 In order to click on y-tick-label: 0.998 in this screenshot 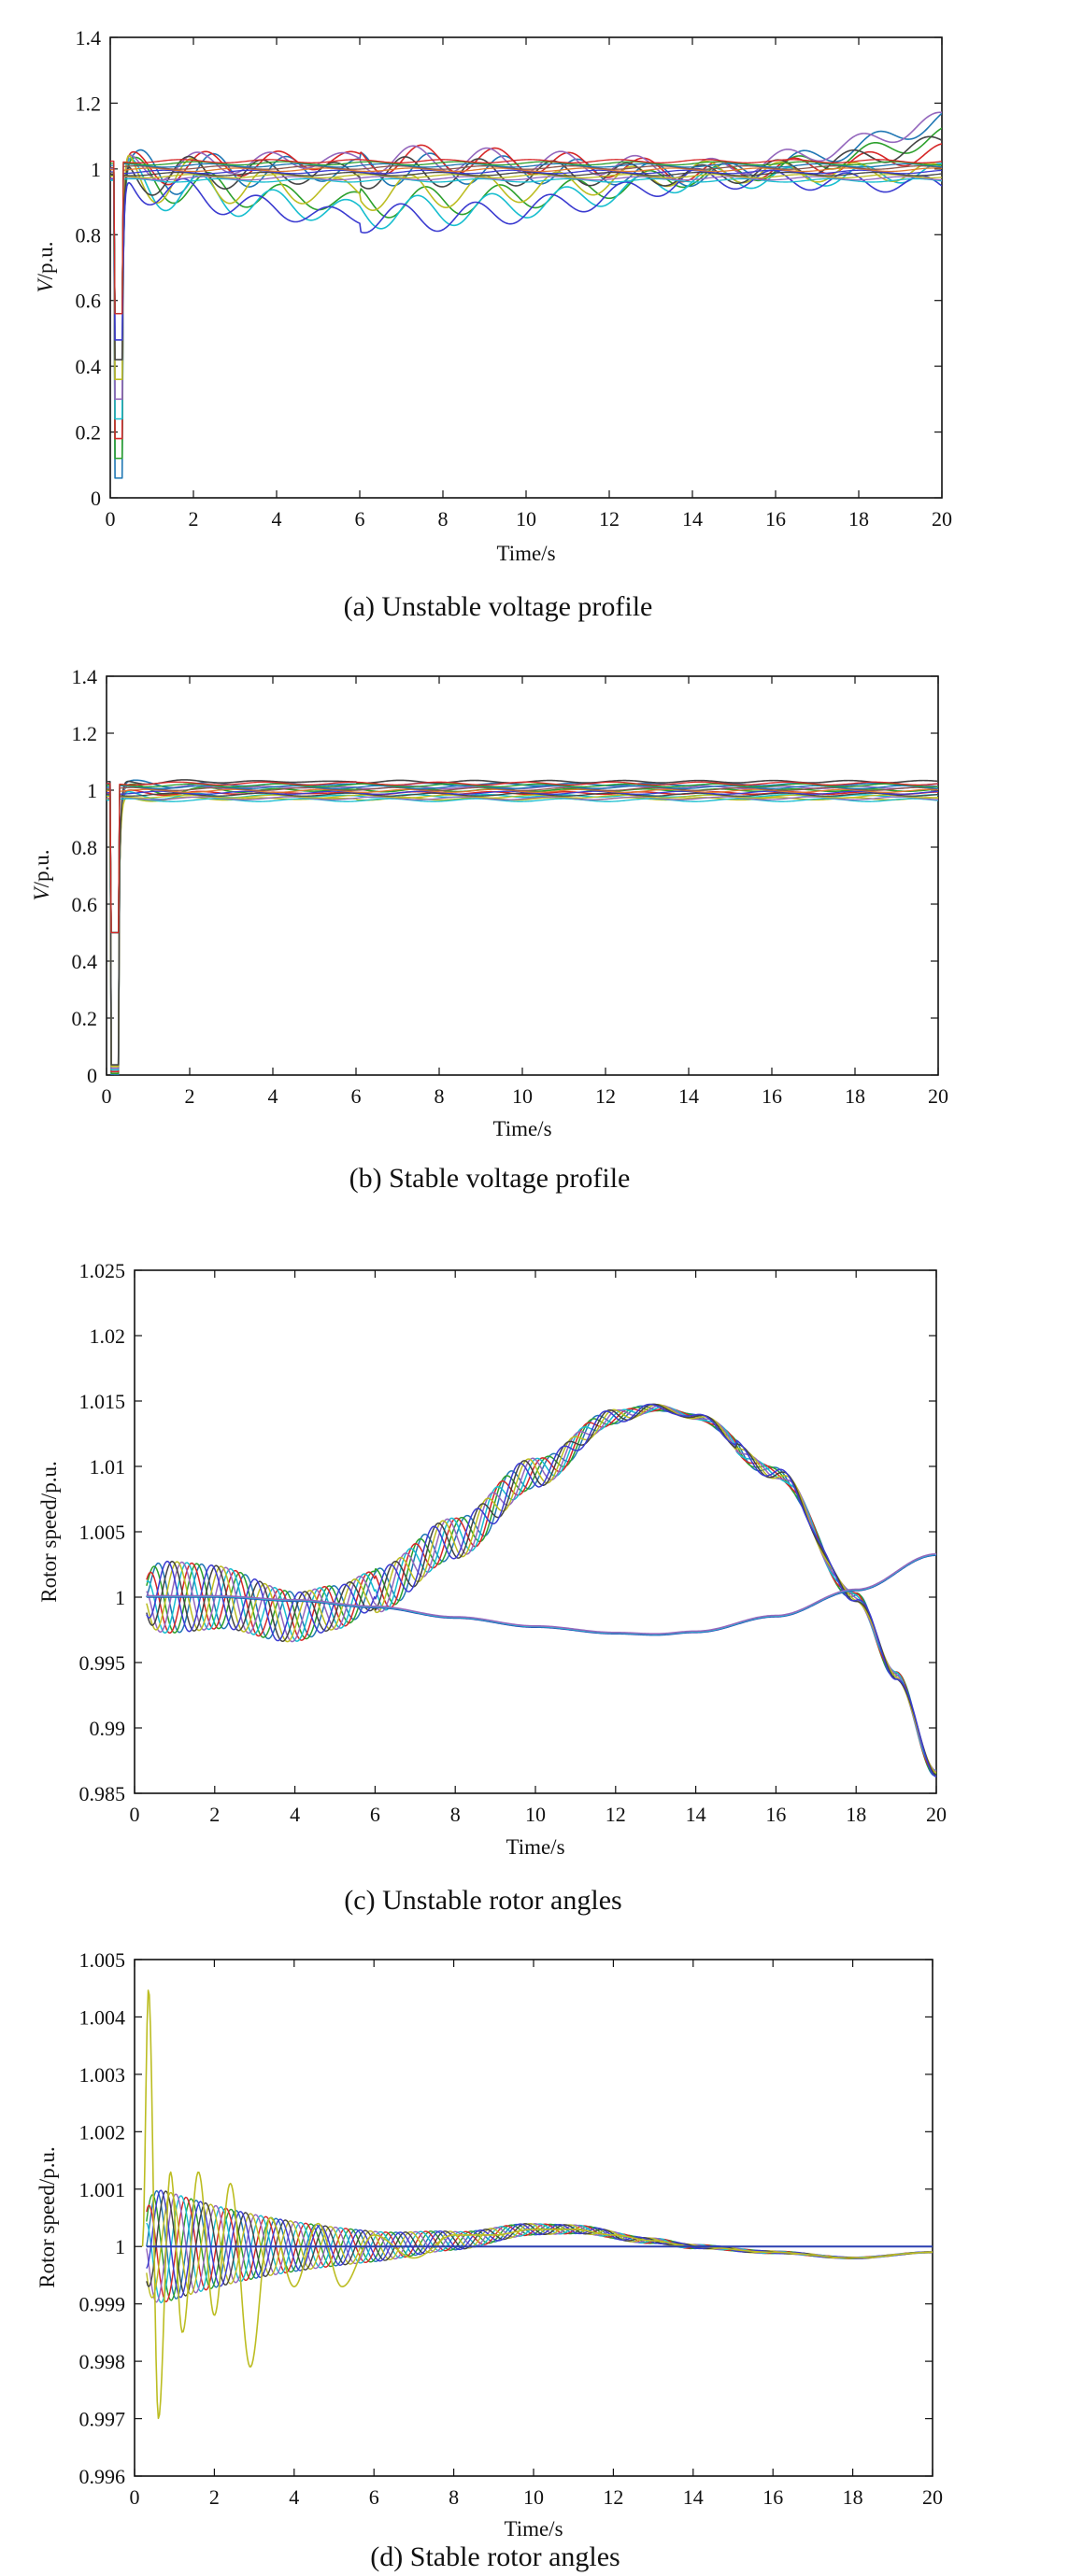, I will do `click(103, 2361)`.